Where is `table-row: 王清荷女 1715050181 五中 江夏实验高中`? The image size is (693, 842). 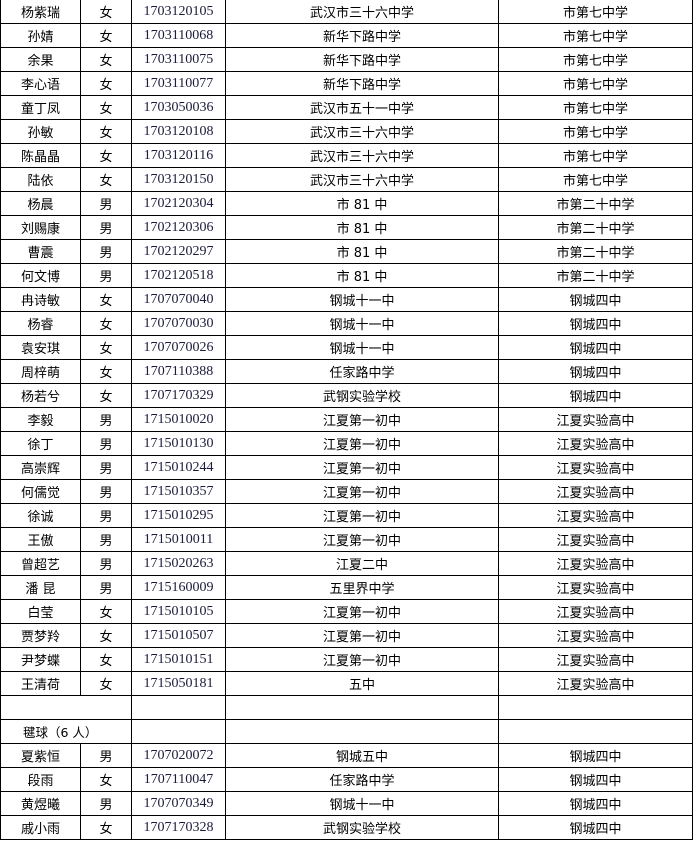 table-row: 王清荷女 1715050181 五中 江夏实验高中 is located at coordinates (346, 683).